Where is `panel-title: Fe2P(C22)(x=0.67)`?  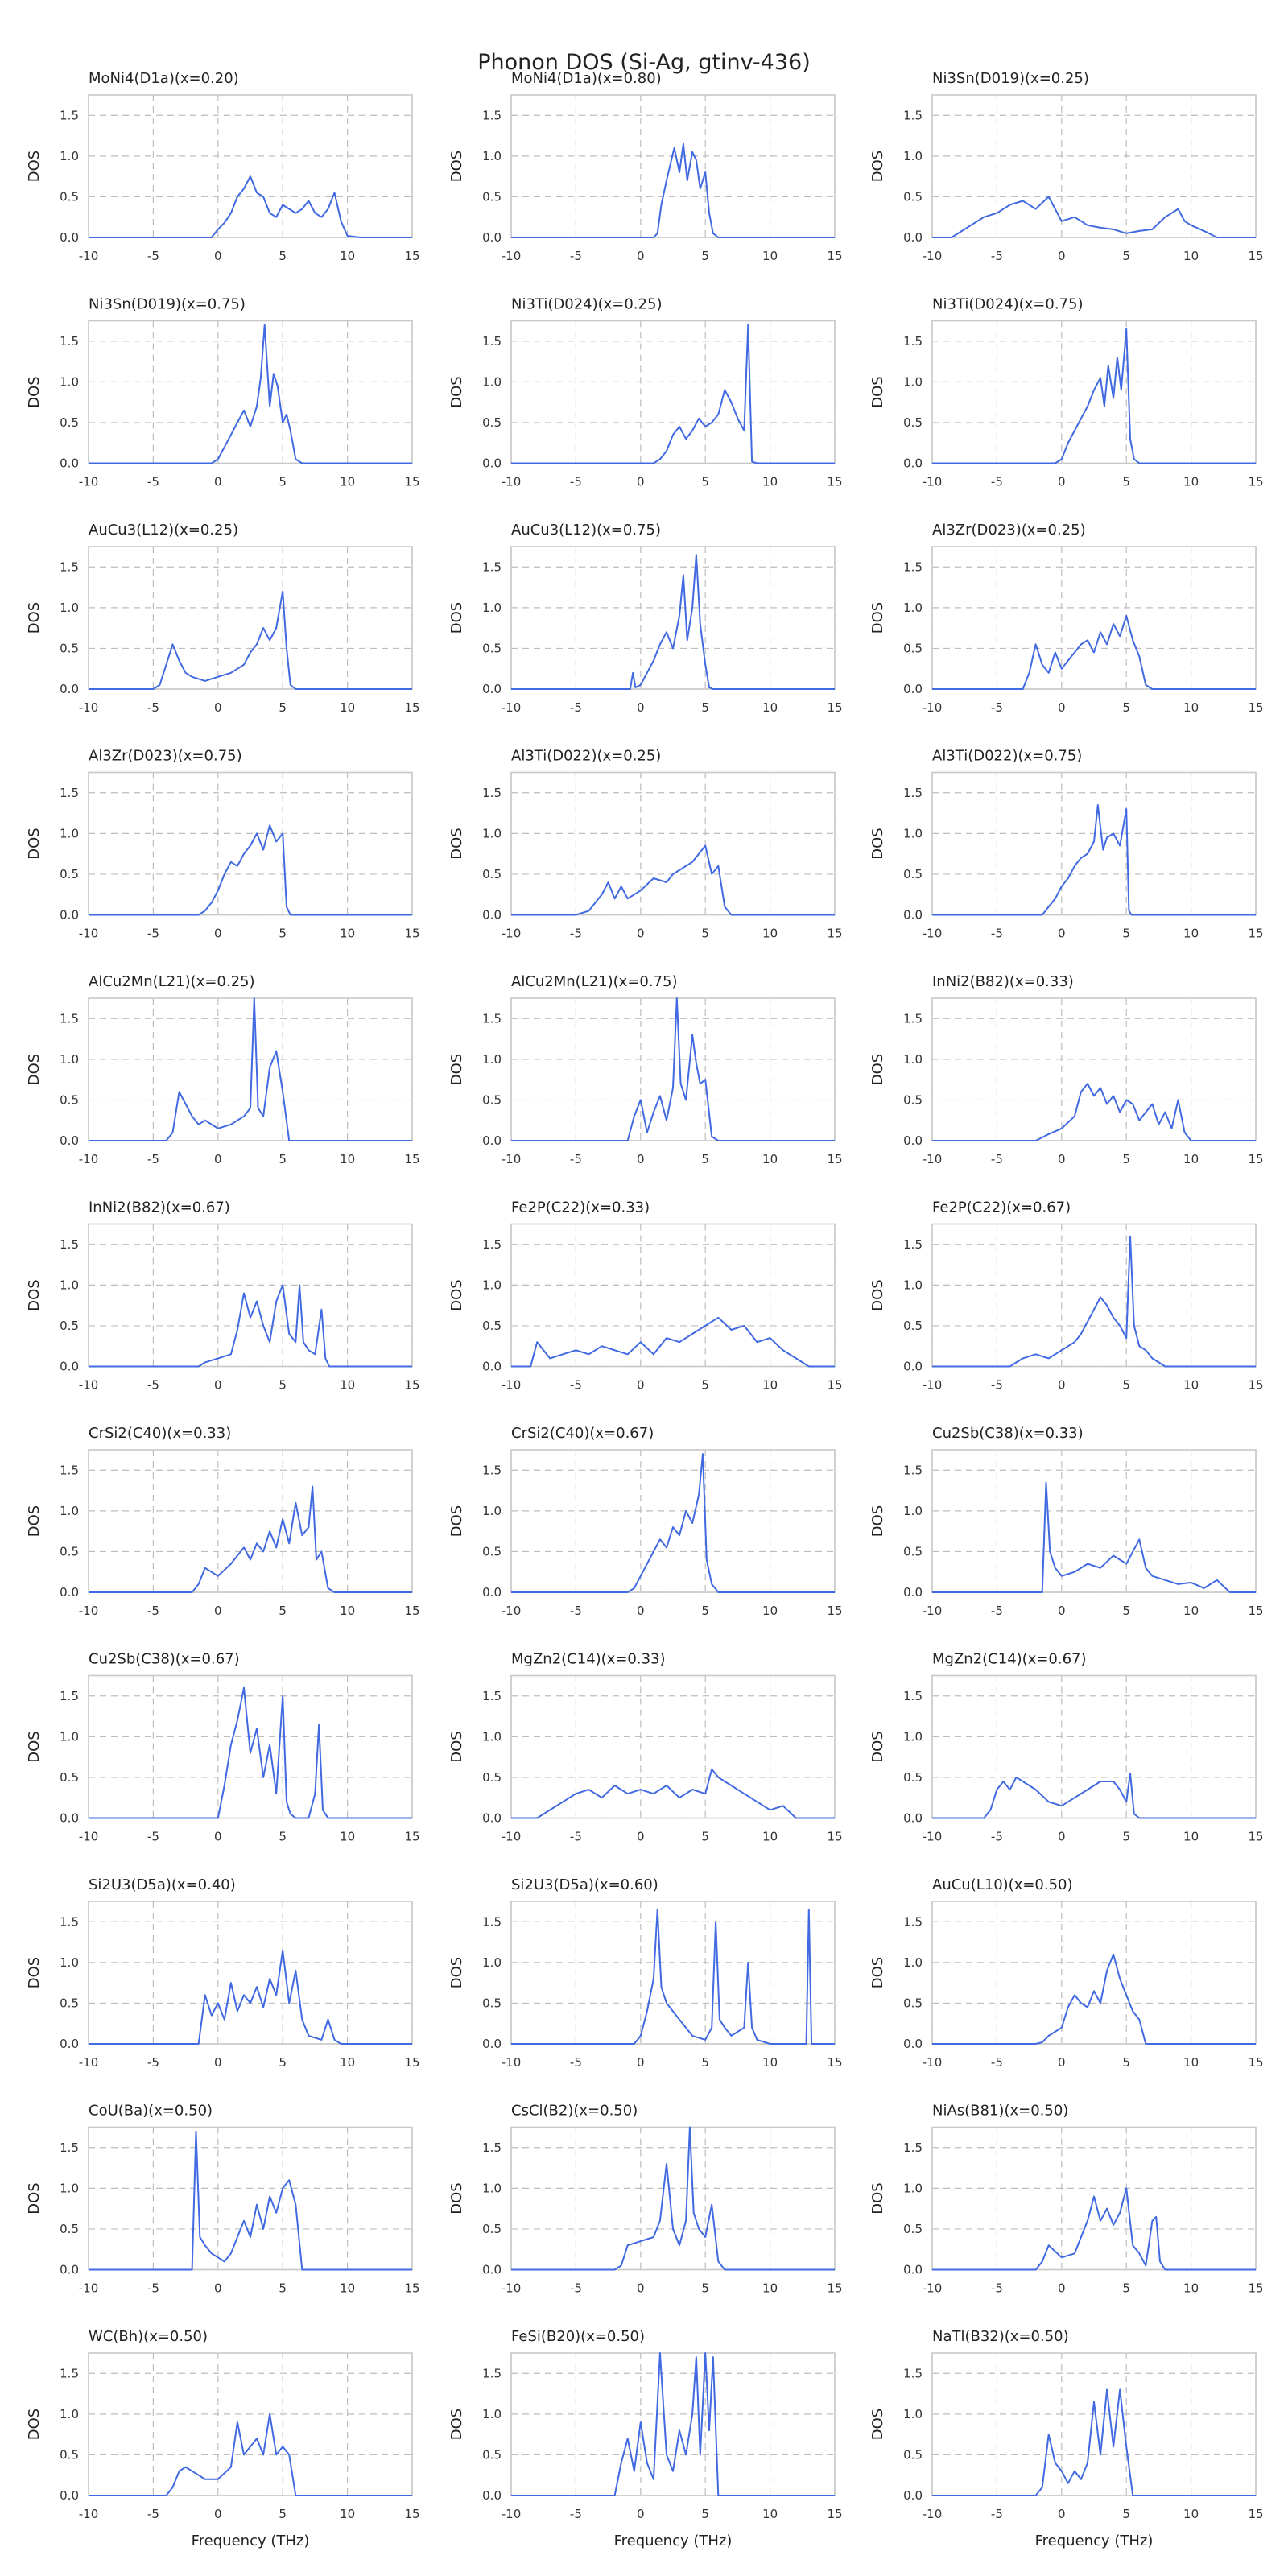 panel-title: Fe2P(C22)(x=0.67) is located at coordinates (1001, 1207).